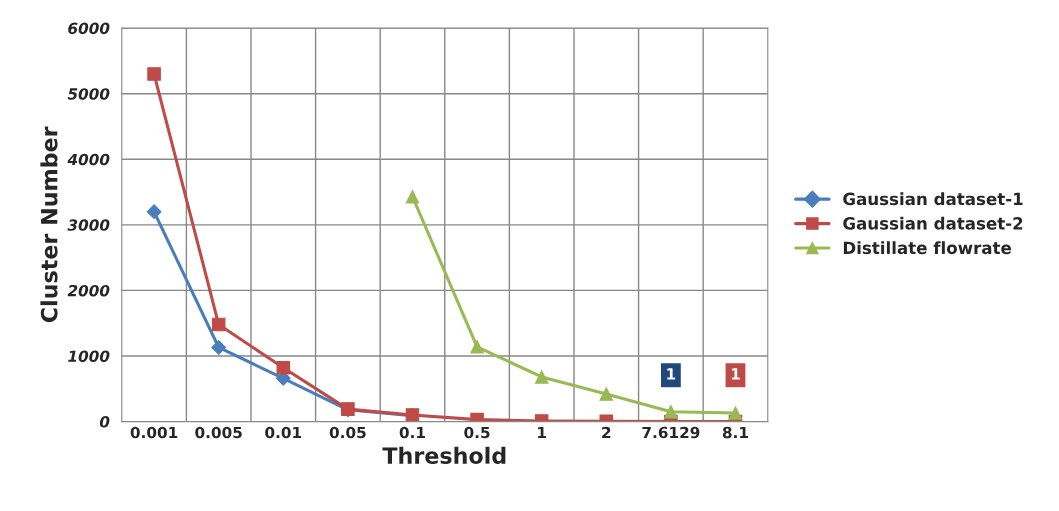 The width and height of the screenshot is (1059, 511). I want to click on x-tick-label: 0.5, so click(477, 432).